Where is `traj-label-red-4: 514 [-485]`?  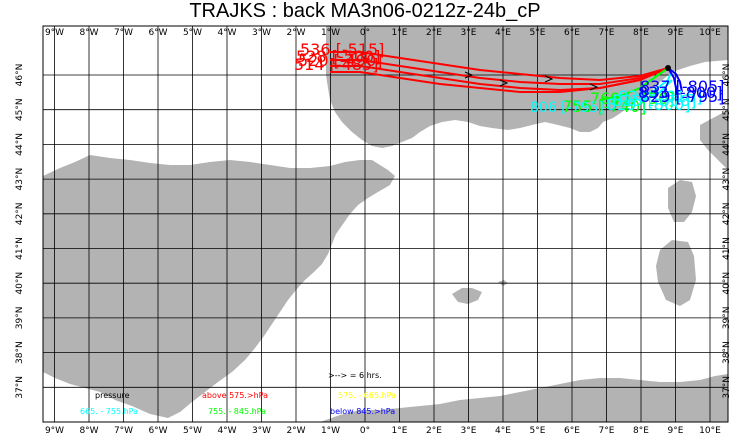 traj-label-red-4: 514 [-485] is located at coordinates (336, 64).